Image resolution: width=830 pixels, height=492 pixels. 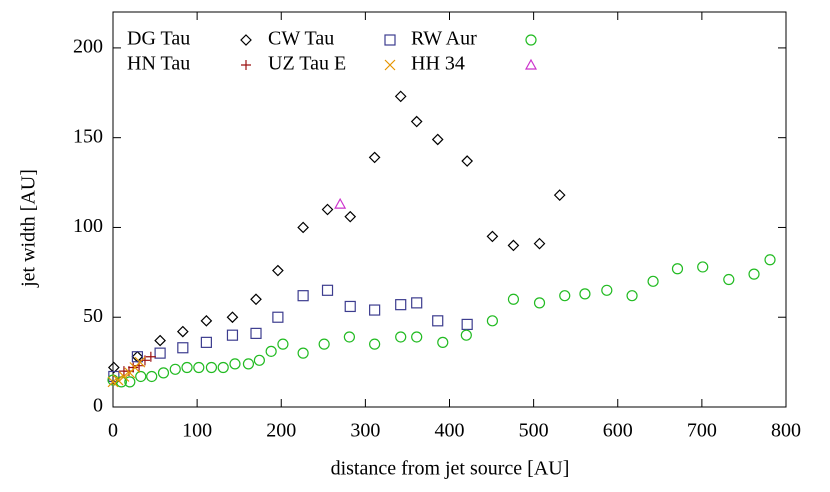 I want to click on legend-label: DG Tau, so click(x=158, y=39).